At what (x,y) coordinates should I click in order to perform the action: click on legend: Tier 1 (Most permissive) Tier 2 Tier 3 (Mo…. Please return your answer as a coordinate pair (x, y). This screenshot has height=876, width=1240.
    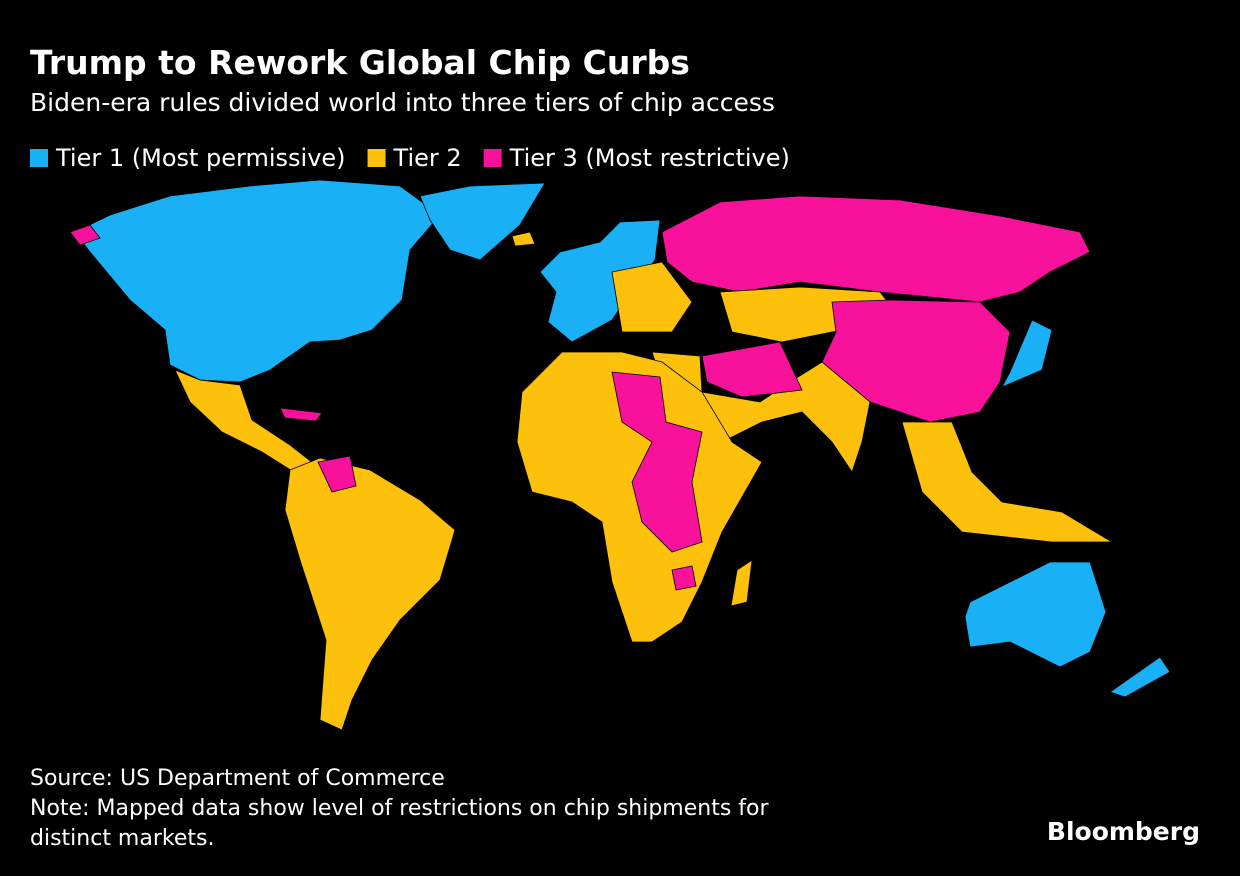
    Looking at the image, I should click on (410, 158).